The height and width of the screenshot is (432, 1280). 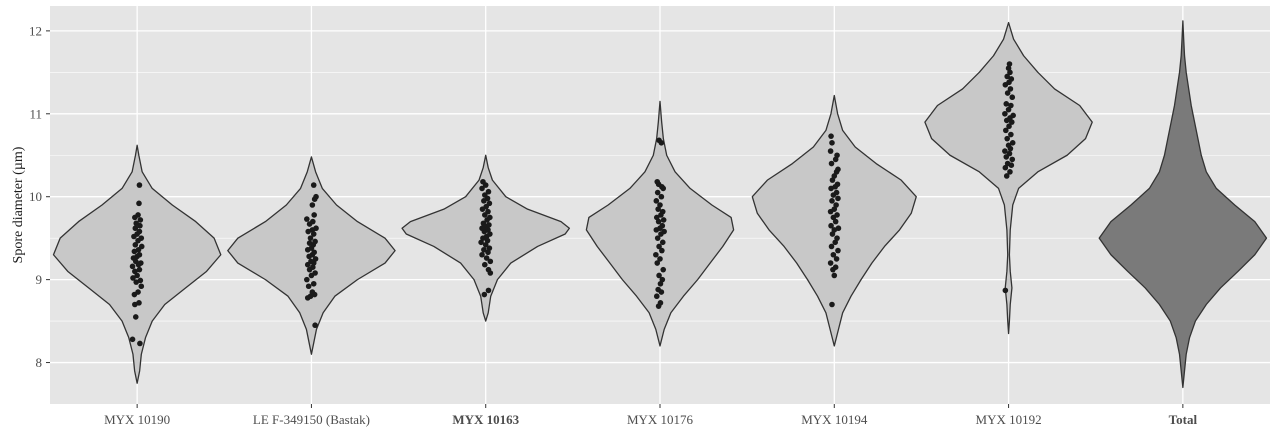 I want to click on y-axis-ticks: 8 9 10 11 12, so click(x=39, y=196).